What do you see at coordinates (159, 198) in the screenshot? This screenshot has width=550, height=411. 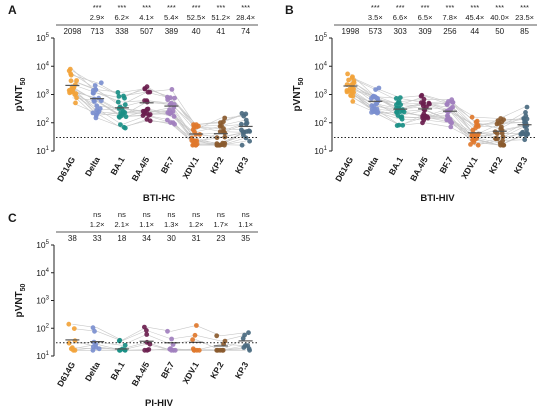 I see `x-axis-title: BTI-HC` at bounding box center [159, 198].